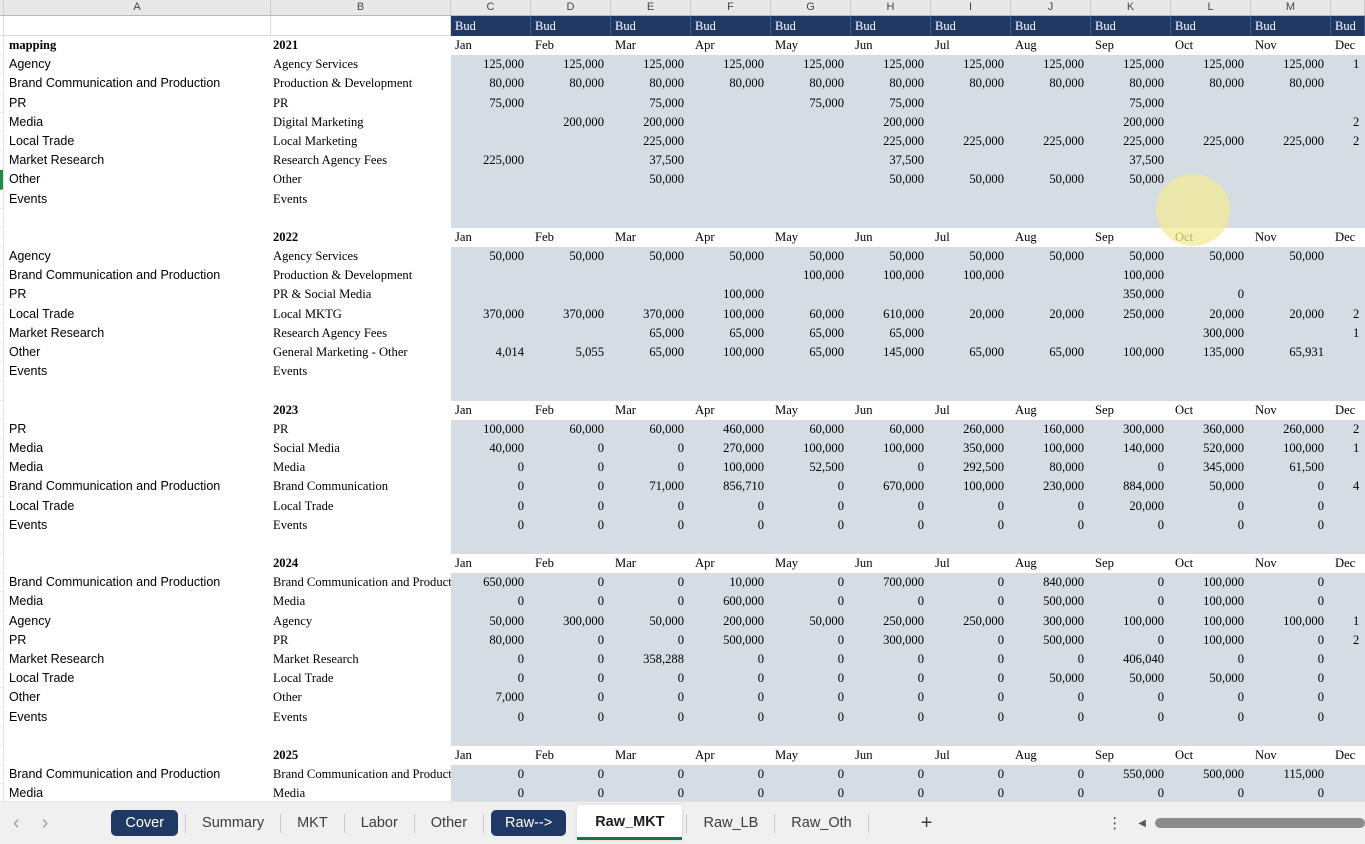  Describe the element at coordinates (731, 429) in the screenshot. I see `value-cell: 460,000` at that location.